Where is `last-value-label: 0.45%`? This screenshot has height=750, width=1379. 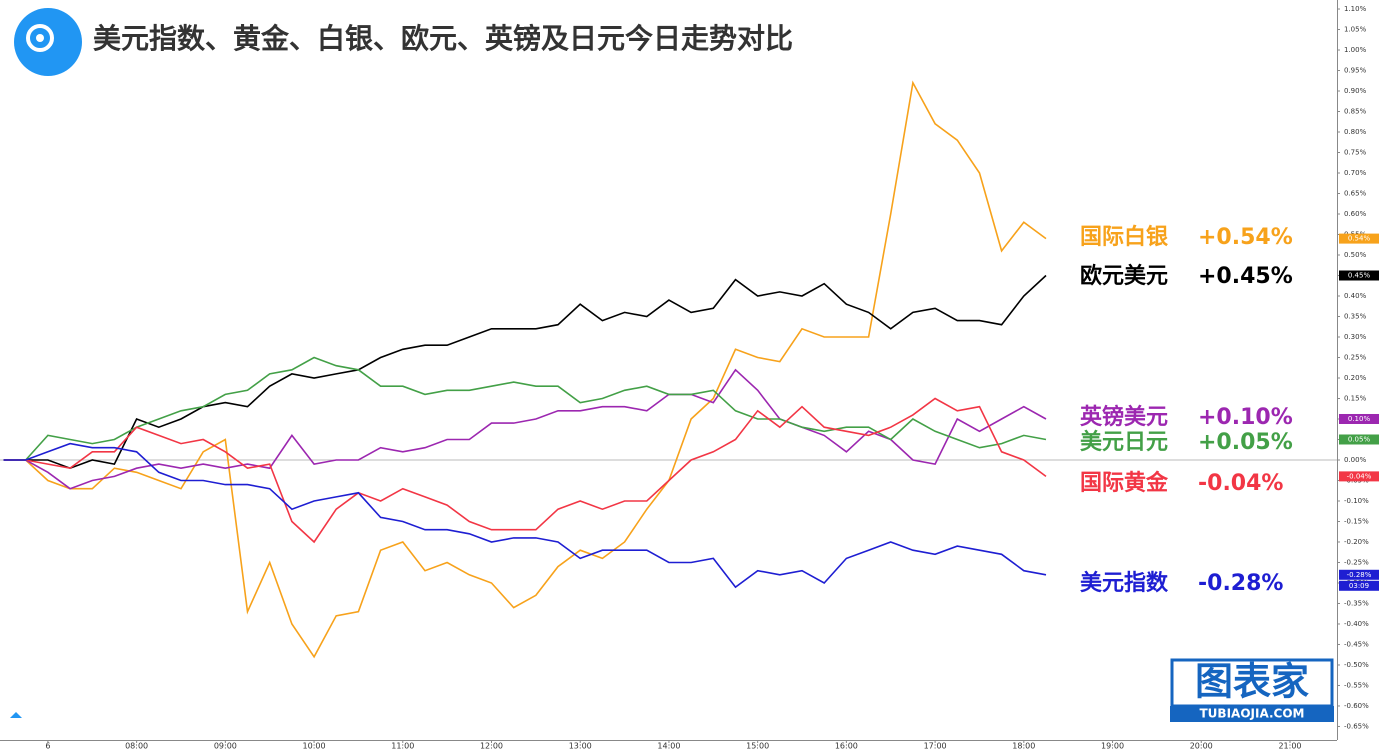
last-value-label: 0.45% is located at coordinates (1359, 276).